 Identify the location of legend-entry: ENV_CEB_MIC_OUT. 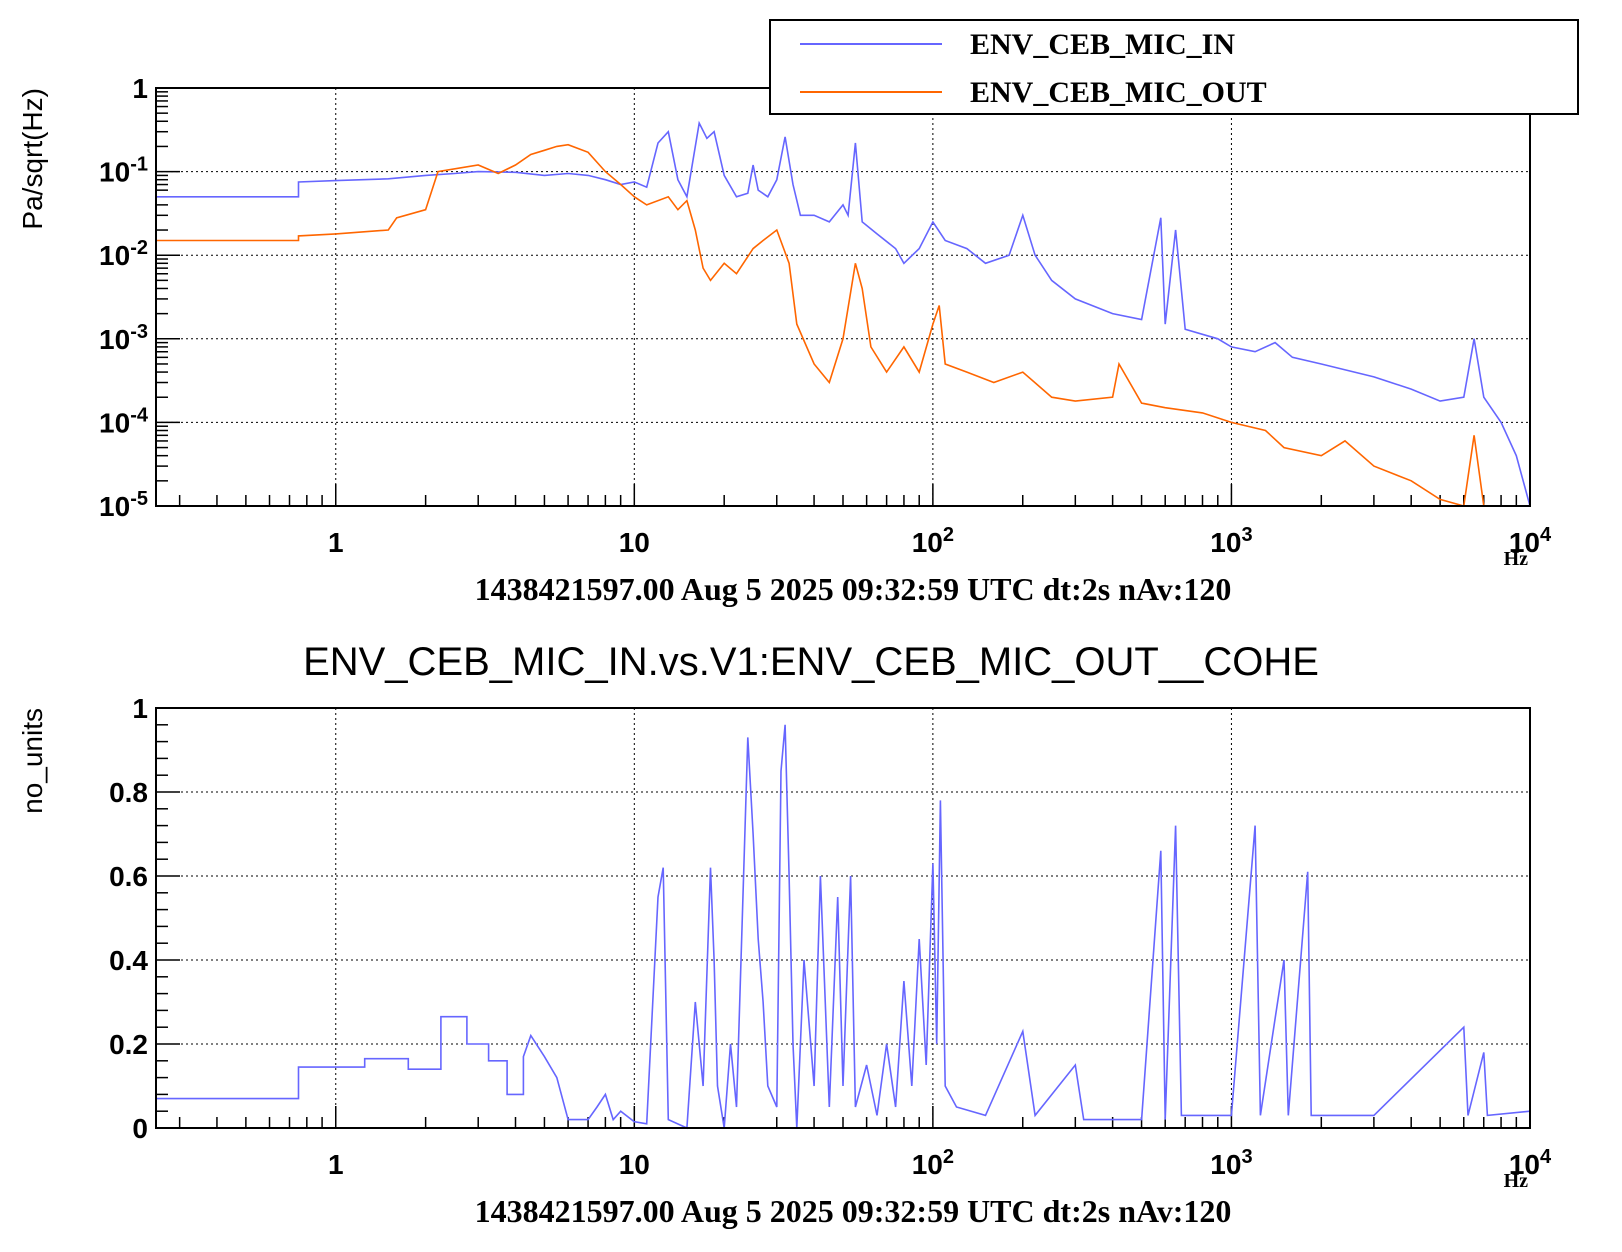
(1118, 92).